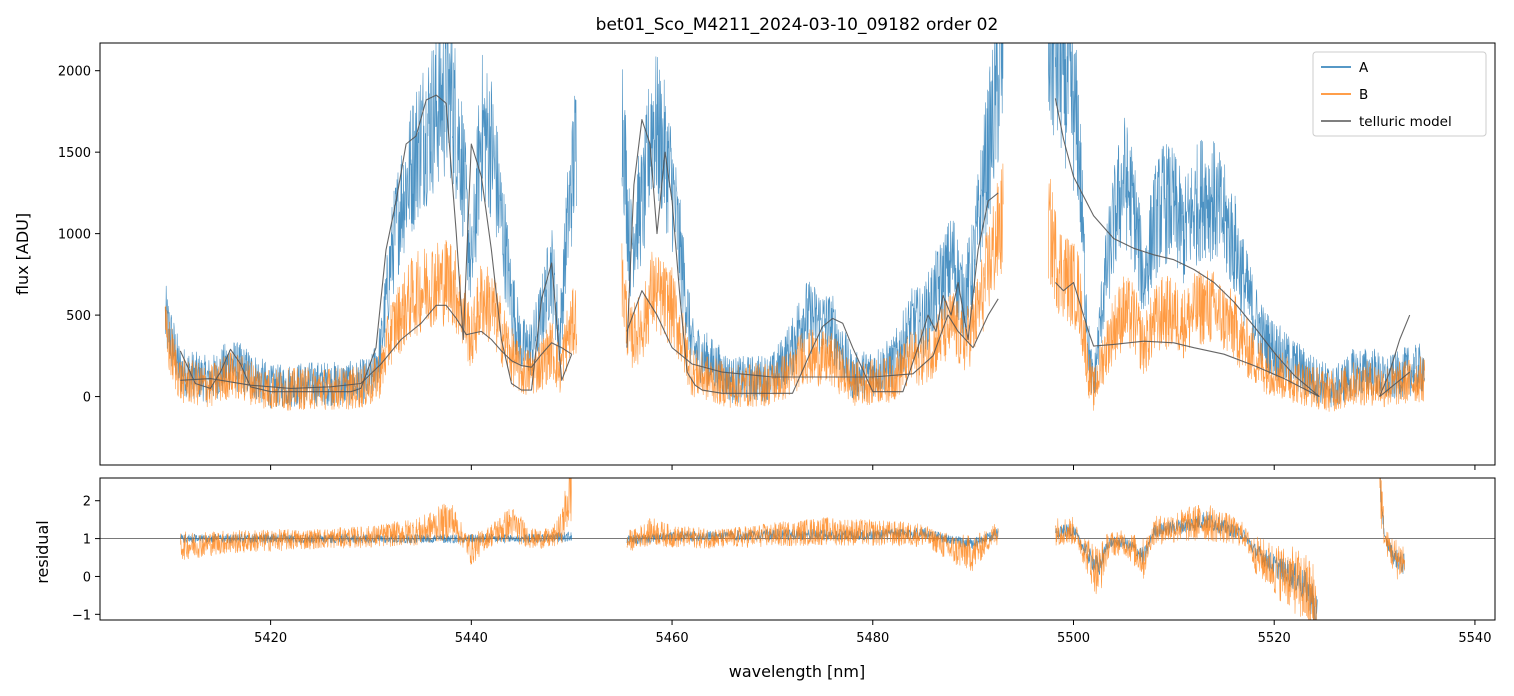 The width and height of the screenshot is (1514, 696). I want to click on legend-label: B, so click(1363, 95).